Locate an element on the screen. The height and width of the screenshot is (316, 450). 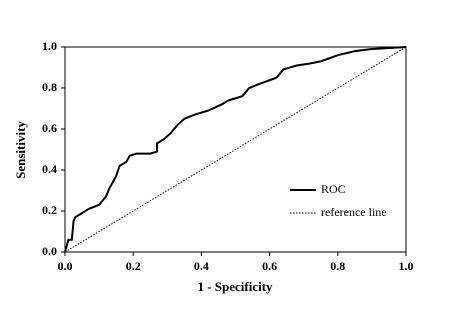
y-tick-label: 0.6 is located at coordinates (49, 128).